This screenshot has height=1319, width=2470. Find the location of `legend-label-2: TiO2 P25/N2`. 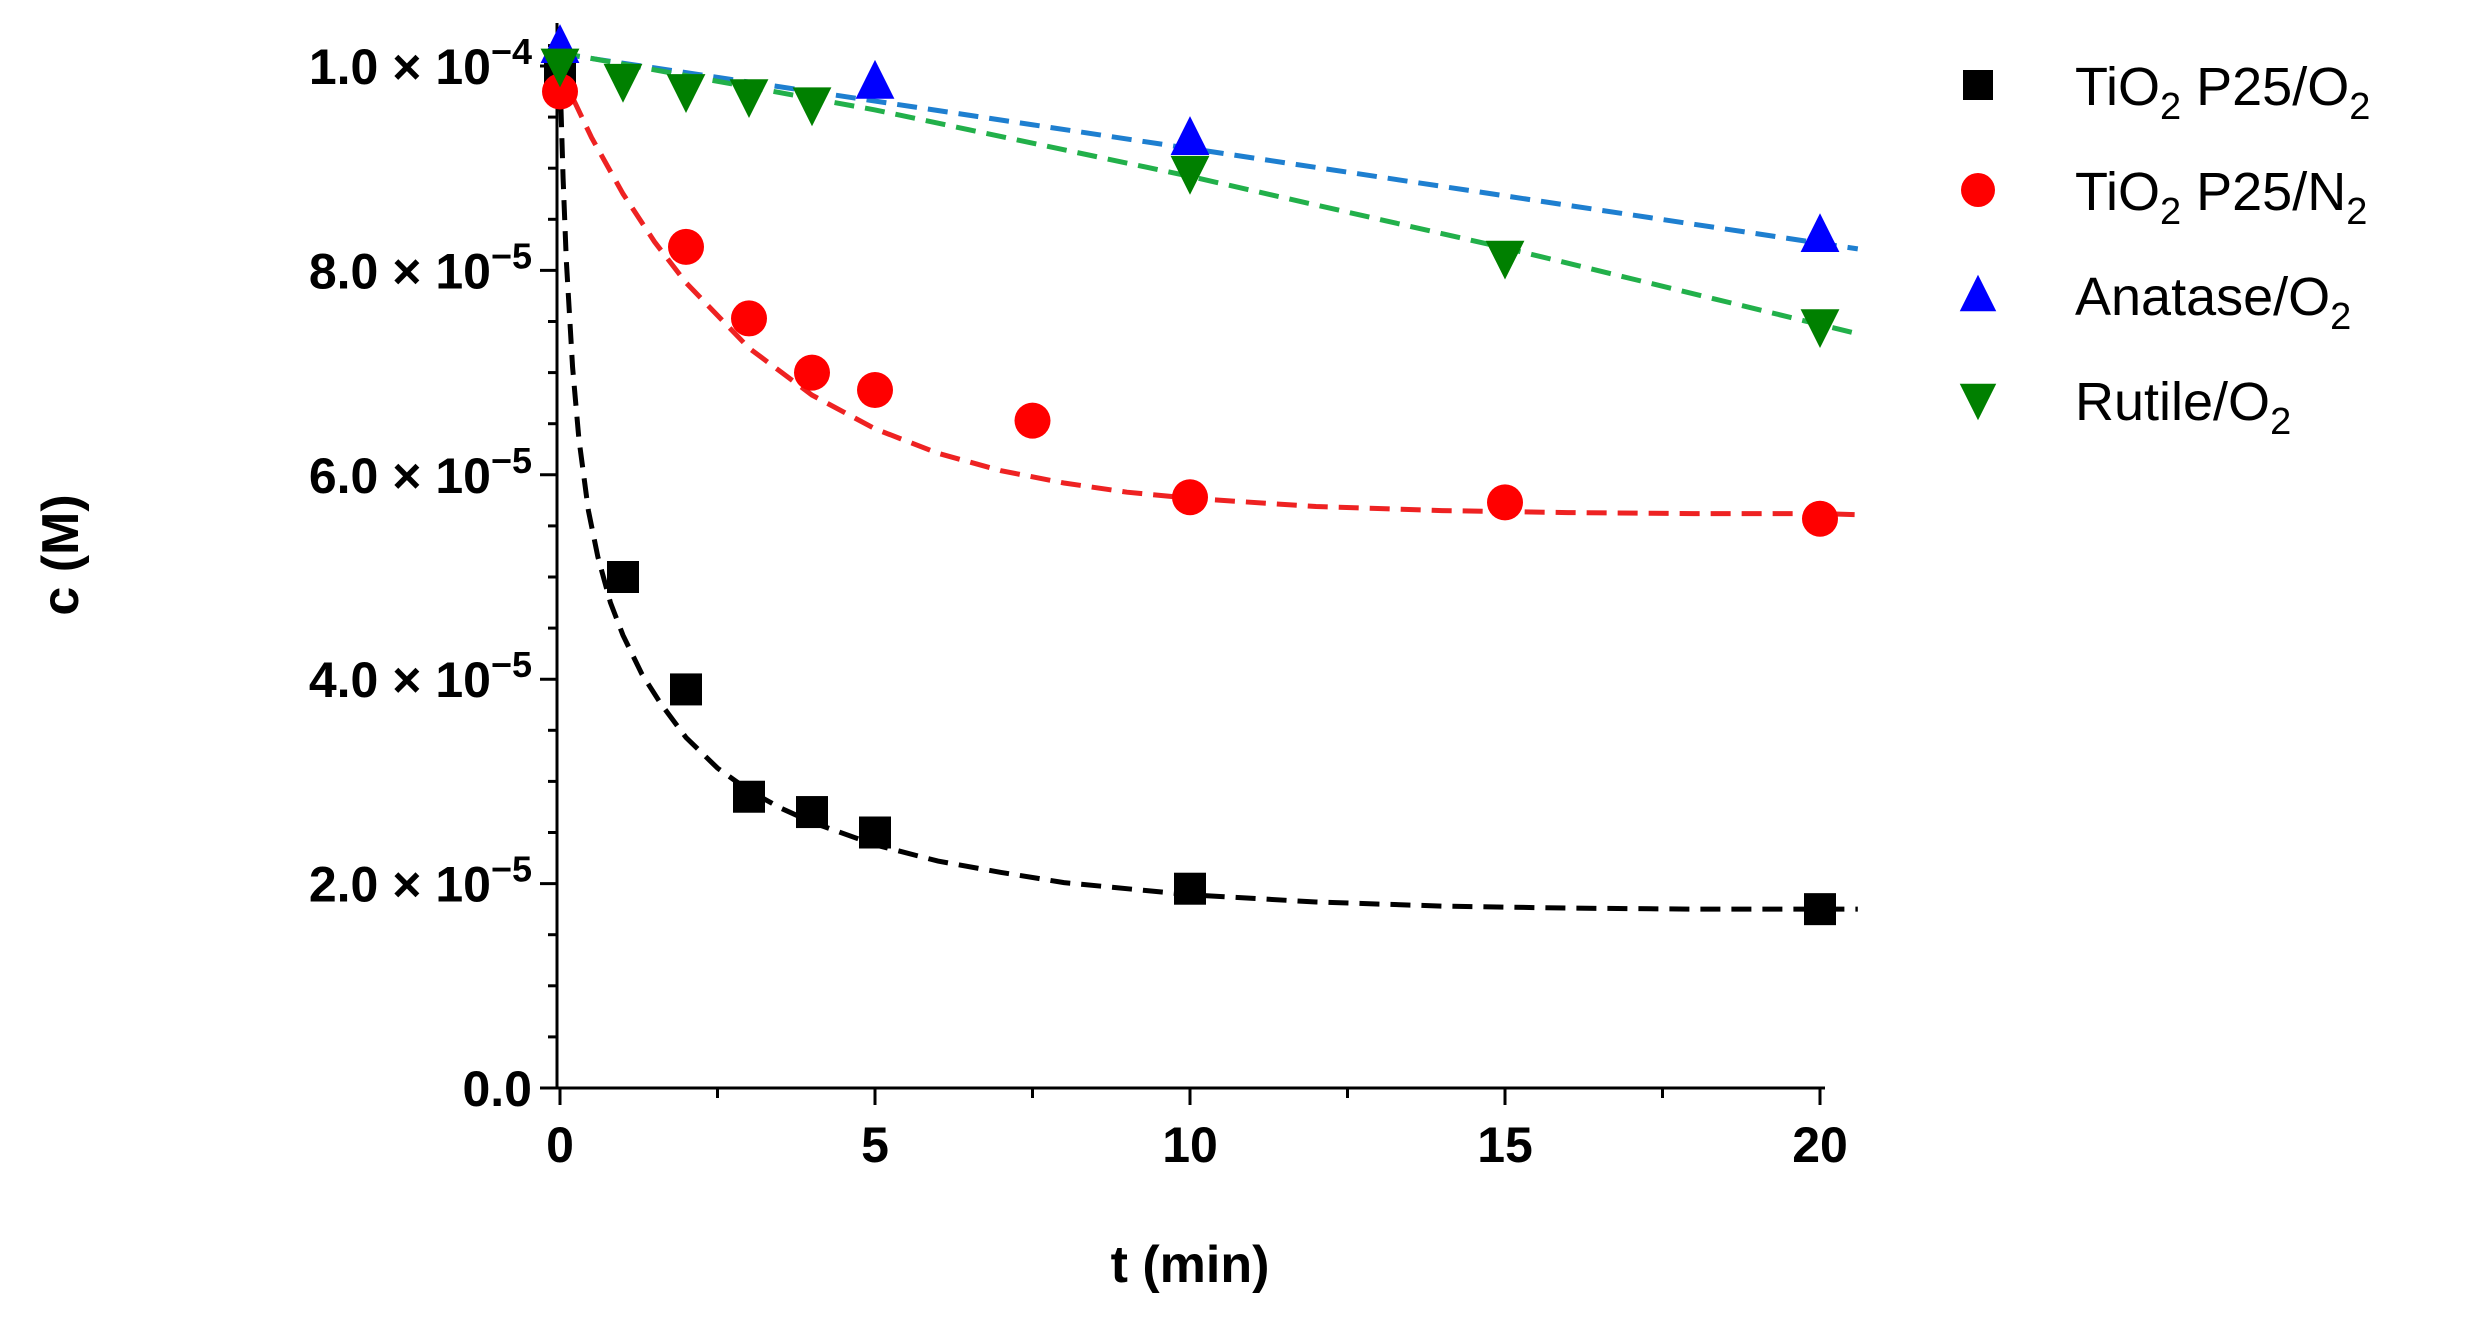

legend-label-2: TiO2 P25/N2 is located at coordinates (2221, 197).